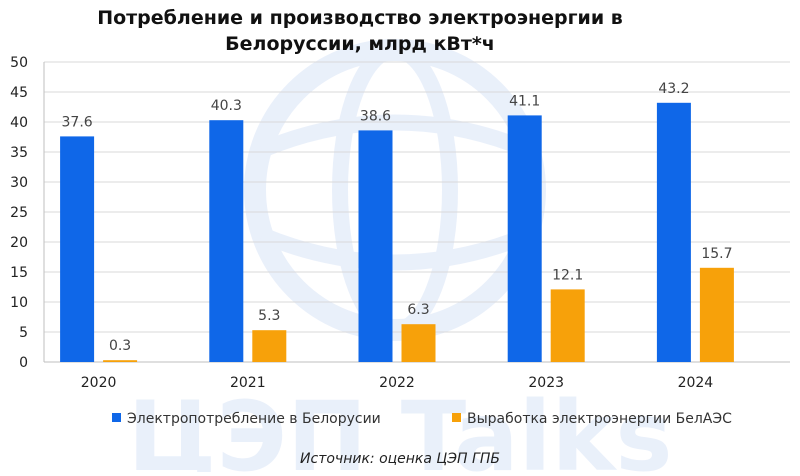 Image resolution: width=800 pixels, height=476 pixels. Describe the element at coordinates (99, 383) in the screenshot. I see `x-tick-label: 2020` at that location.